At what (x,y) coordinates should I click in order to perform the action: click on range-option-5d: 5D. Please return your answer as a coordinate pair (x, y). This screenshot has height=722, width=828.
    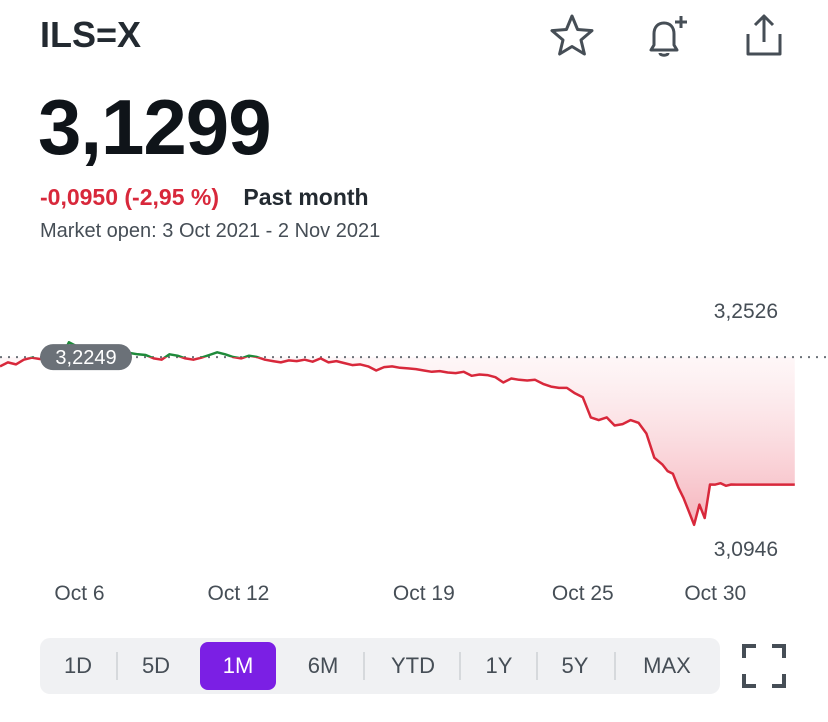
    Looking at the image, I should click on (156, 665).